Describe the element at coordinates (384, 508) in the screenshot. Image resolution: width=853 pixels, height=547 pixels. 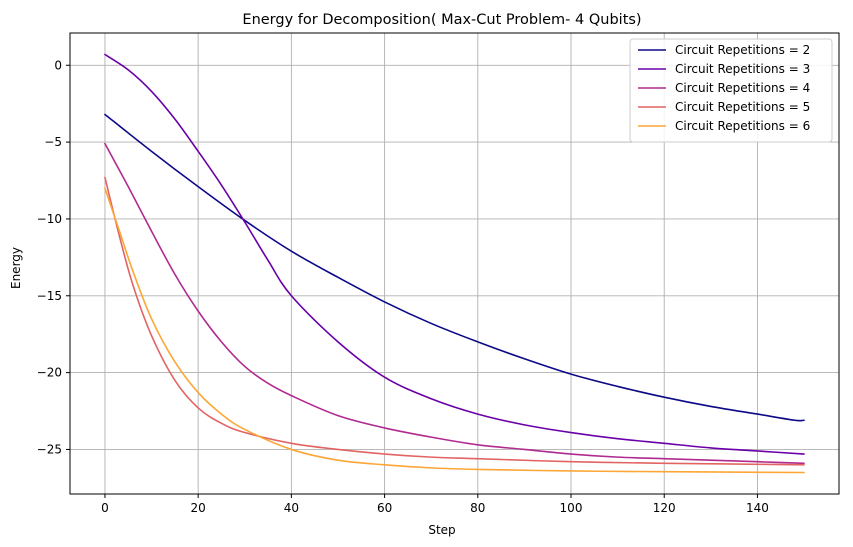
I see `x-tick-label: 60` at that location.